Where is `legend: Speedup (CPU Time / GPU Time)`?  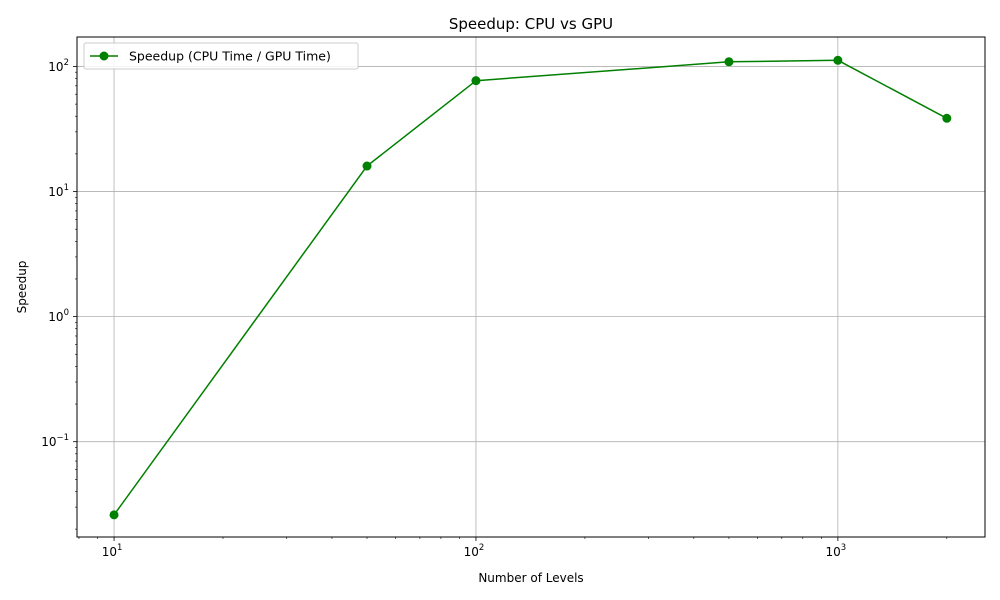
legend: Speedup (CPU Time / GPU Time) is located at coordinates (221, 56).